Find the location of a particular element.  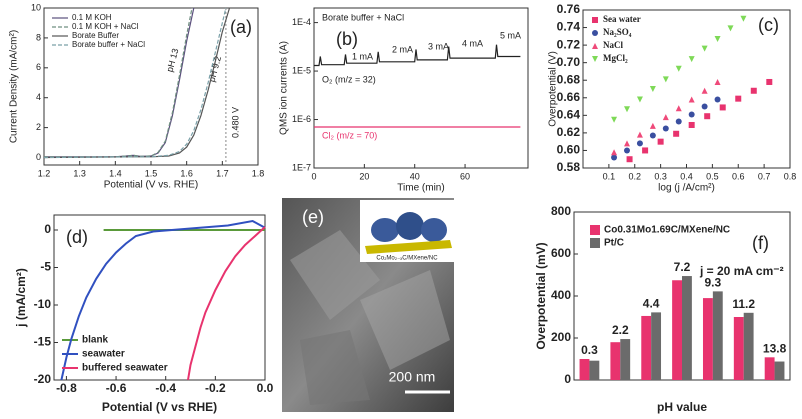

y-tick-label: 0.68 is located at coordinates (569, 79).